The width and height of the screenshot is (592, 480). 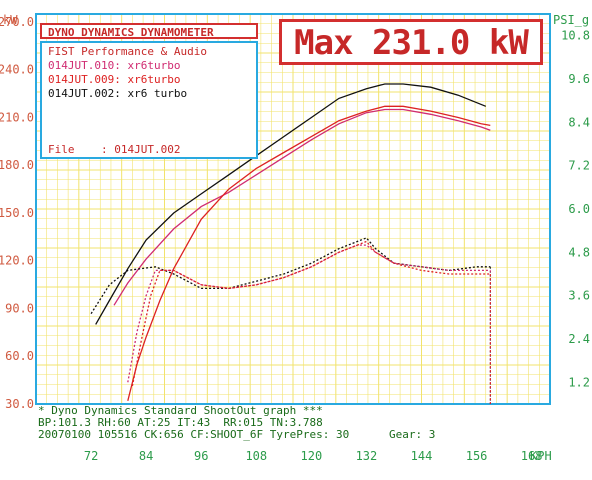 I want to click on y-axis-label-left: kW, so click(x=10, y=20).